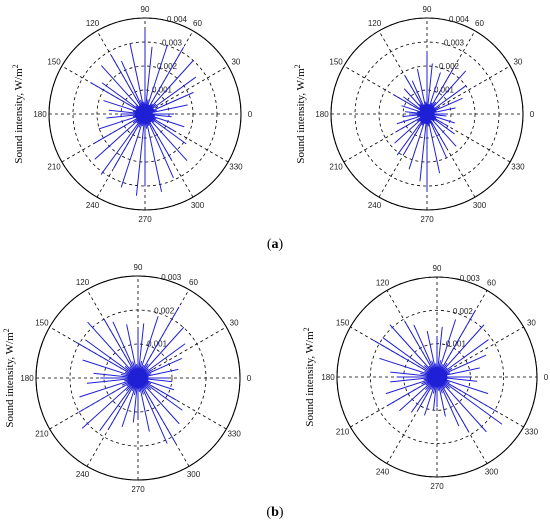  I want to click on panel-label-b: (b), so click(274, 512).